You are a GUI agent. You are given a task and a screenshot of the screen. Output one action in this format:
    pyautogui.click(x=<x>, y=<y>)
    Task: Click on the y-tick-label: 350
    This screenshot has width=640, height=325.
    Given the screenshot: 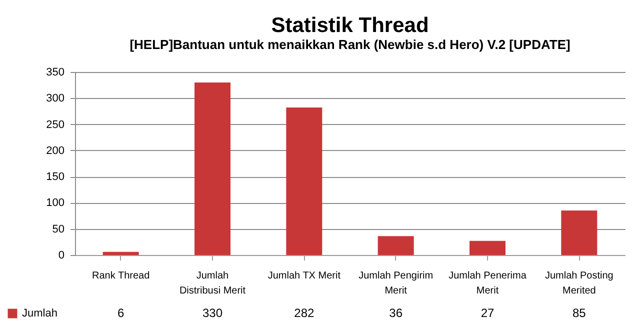 What is the action you would take?
    pyautogui.click(x=55, y=72)
    